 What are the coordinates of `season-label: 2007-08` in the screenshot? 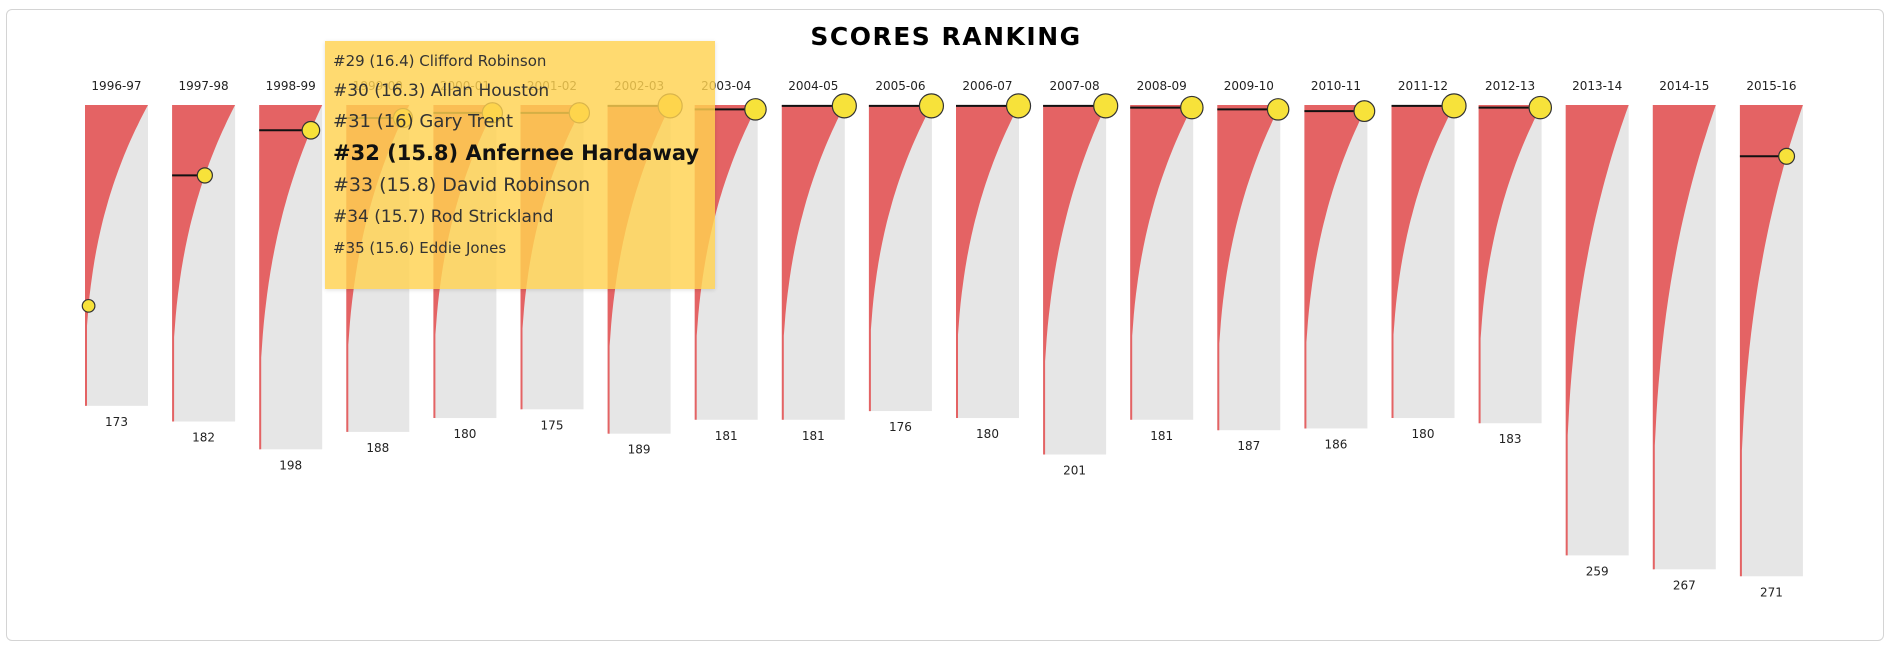 It's located at (1075, 86).